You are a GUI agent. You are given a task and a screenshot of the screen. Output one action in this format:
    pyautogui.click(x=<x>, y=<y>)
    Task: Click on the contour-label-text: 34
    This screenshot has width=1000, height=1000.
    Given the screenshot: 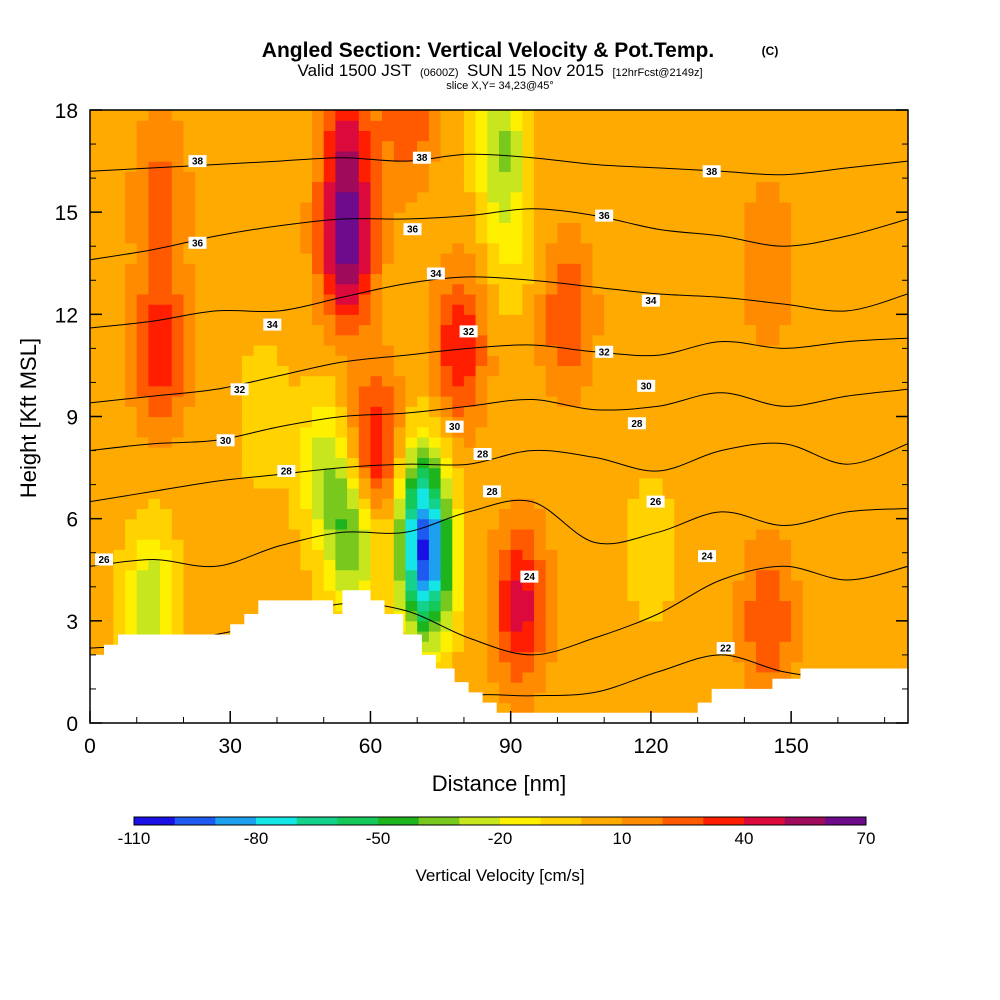 What is the action you would take?
    pyautogui.click(x=651, y=301)
    